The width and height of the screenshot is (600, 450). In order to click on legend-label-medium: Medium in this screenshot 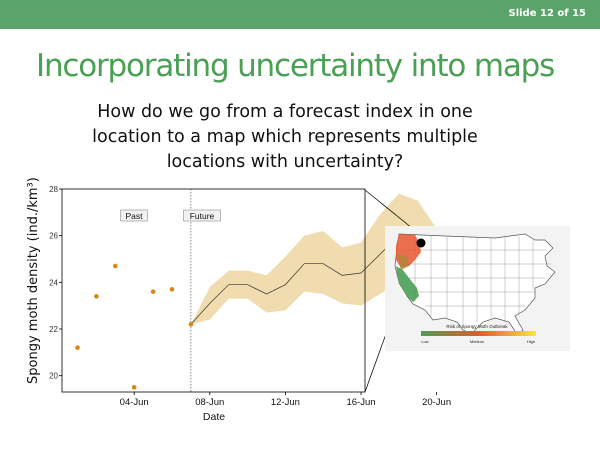, I will do `click(477, 341)`.